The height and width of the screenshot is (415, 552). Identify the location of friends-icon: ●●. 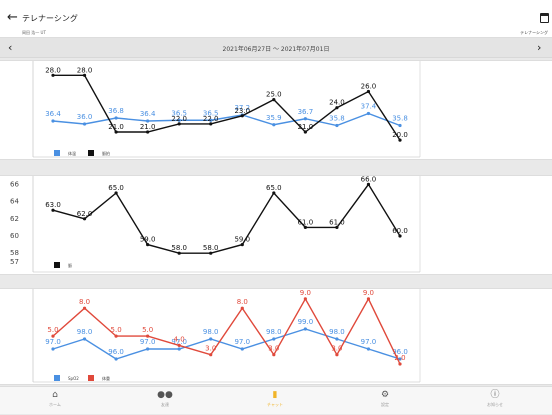
(165, 395).